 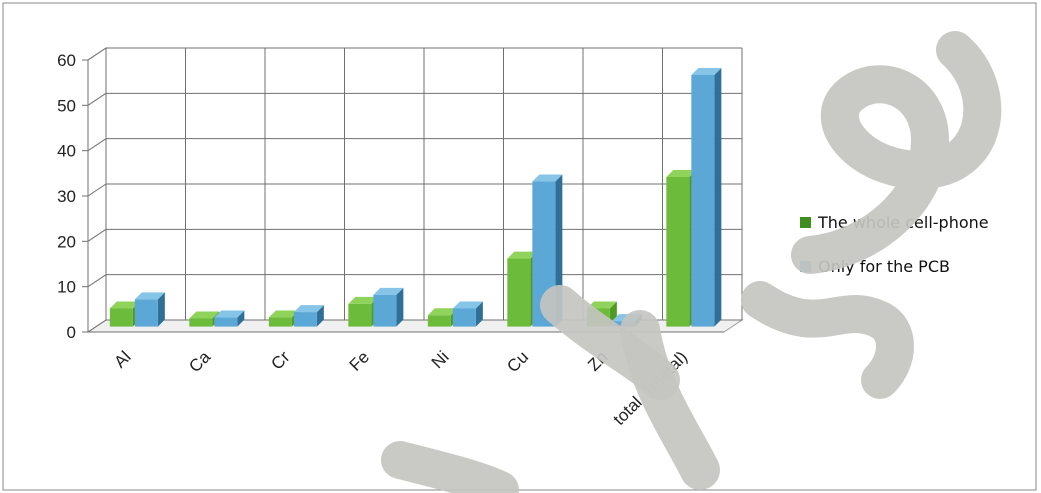 What do you see at coordinates (66, 287) in the screenshot?
I see `y-tick-label: 10` at bounding box center [66, 287].